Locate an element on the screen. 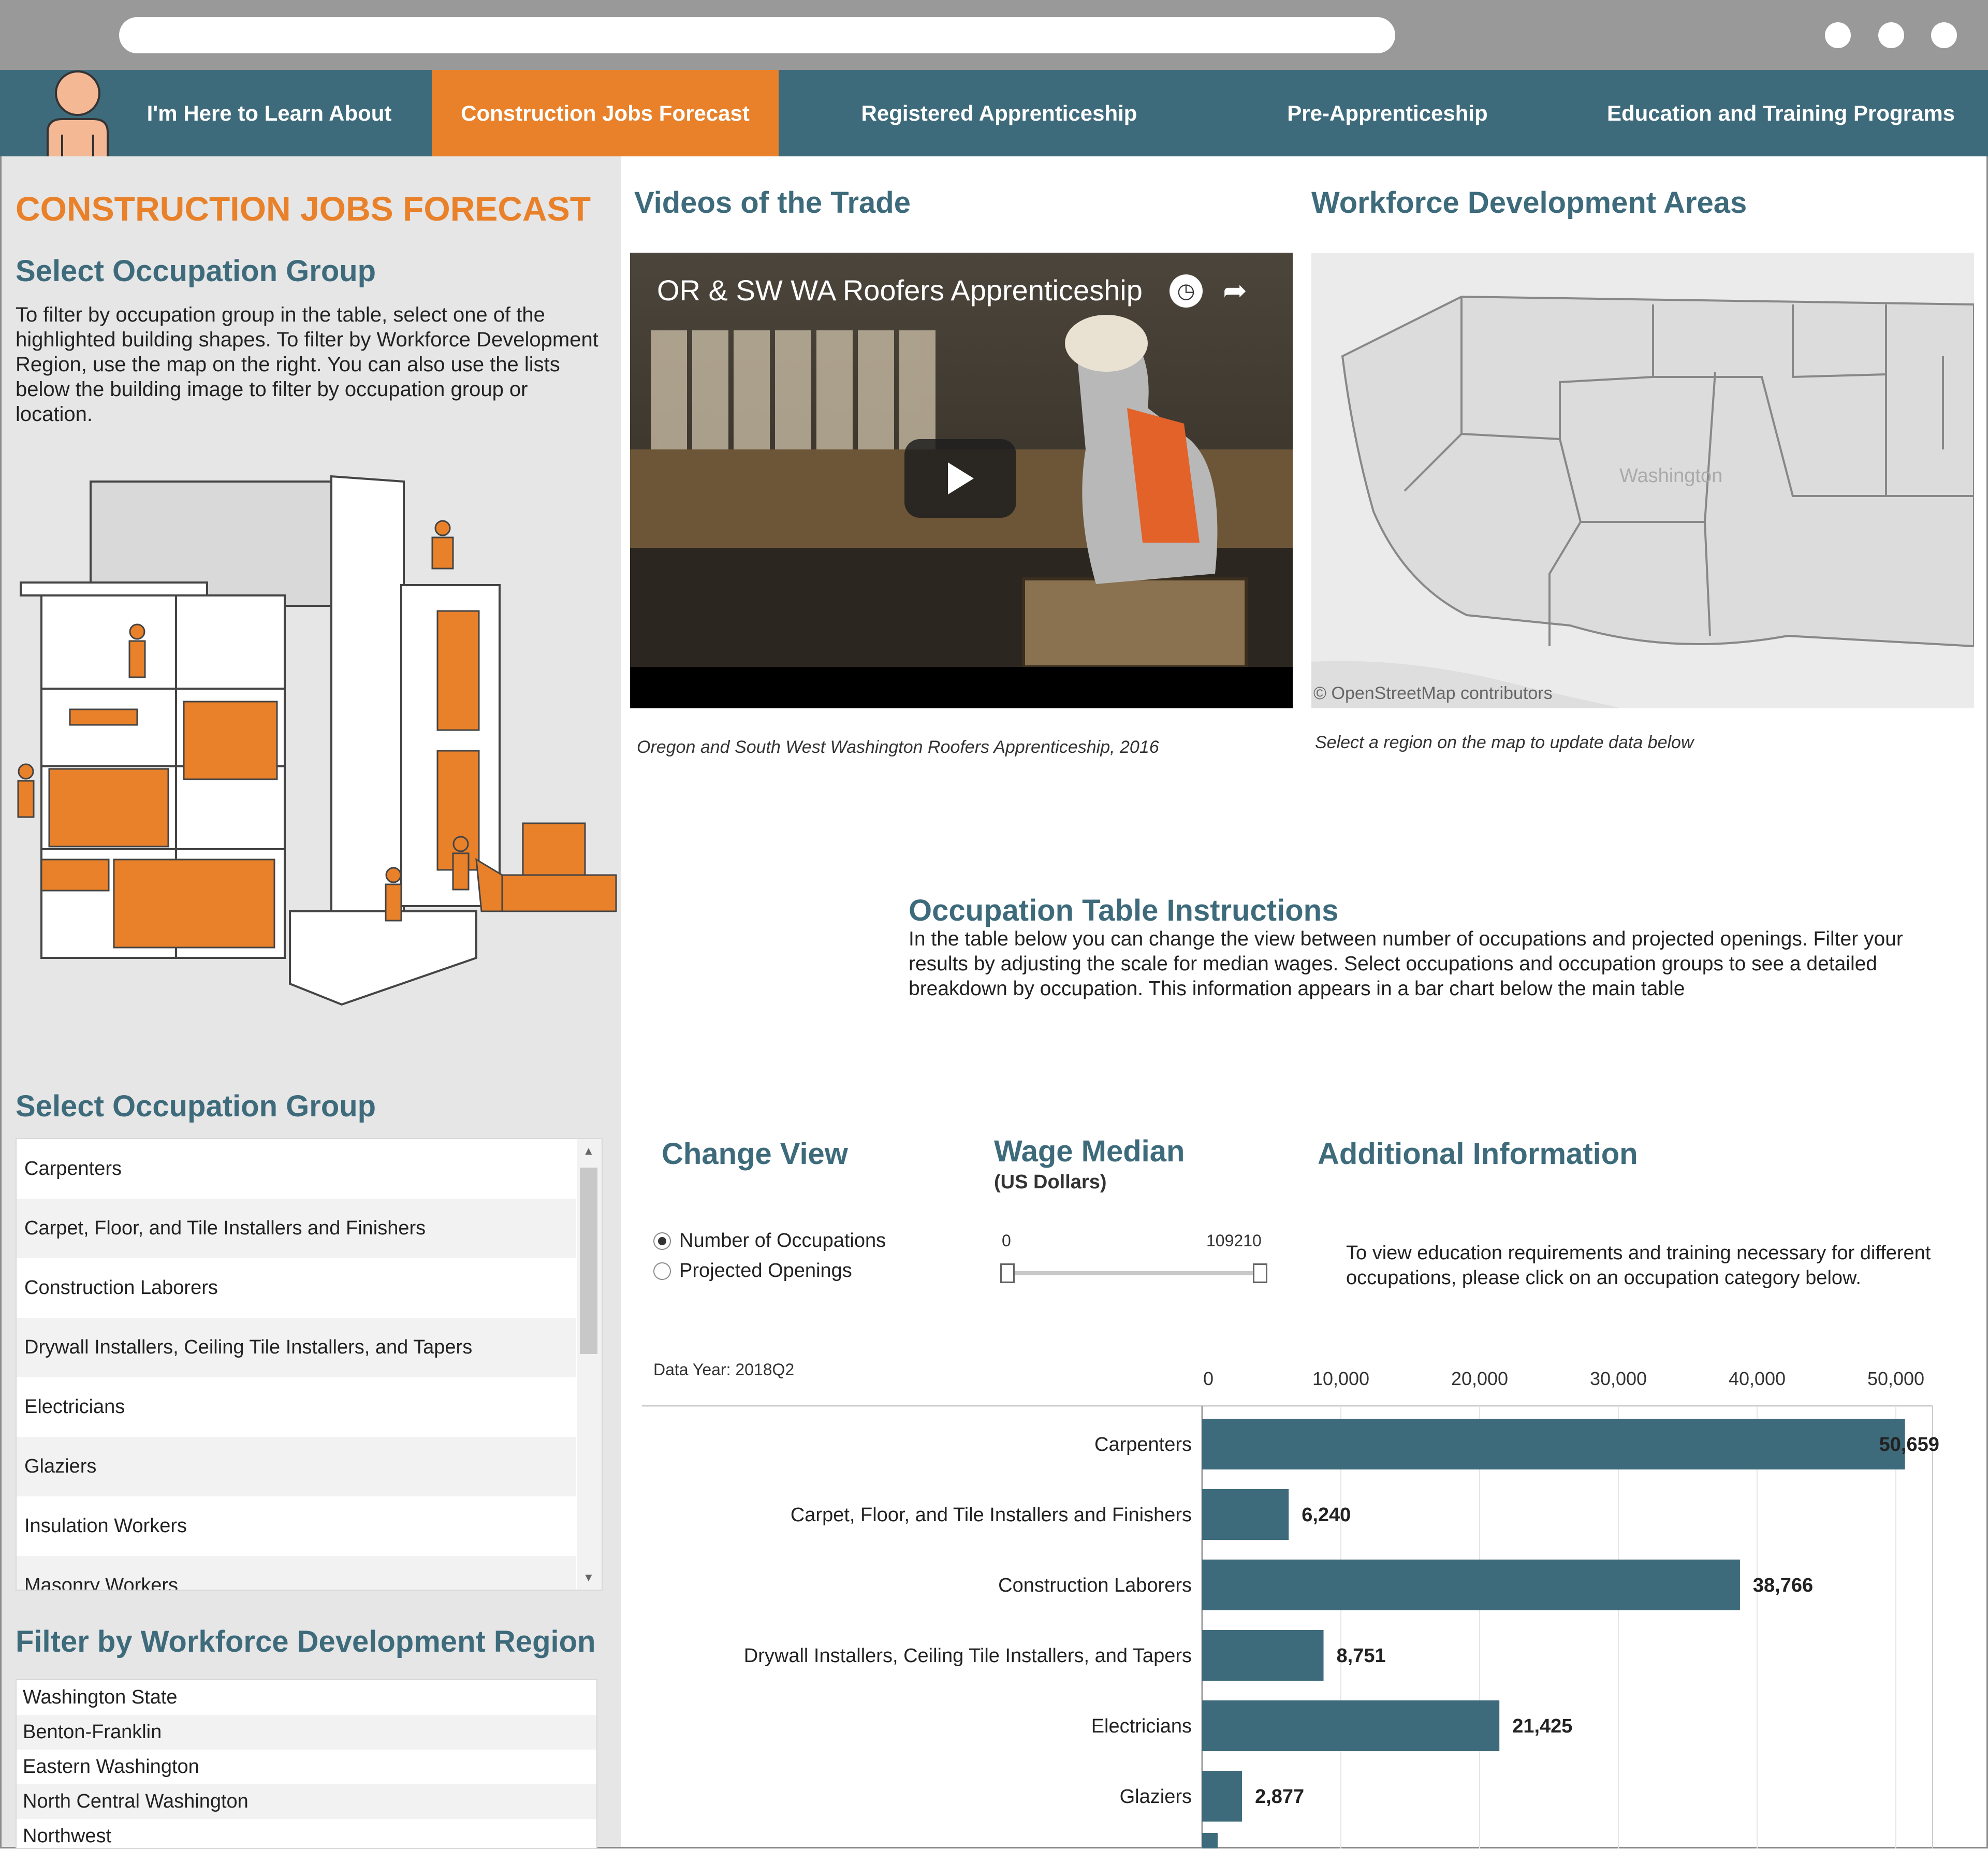 This screenshot has width=1988, height=1849. map-attribution: © OpenStreetMap contributors is located at coordinates (1433, 693).